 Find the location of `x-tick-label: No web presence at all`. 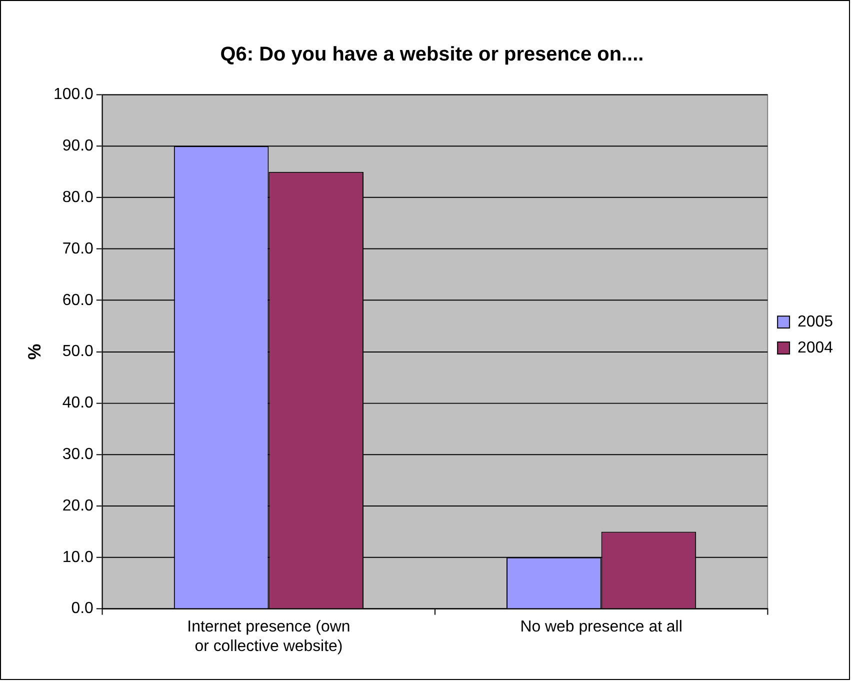

x-tick-label: No web presence at all is located at coordinates (601, 627).